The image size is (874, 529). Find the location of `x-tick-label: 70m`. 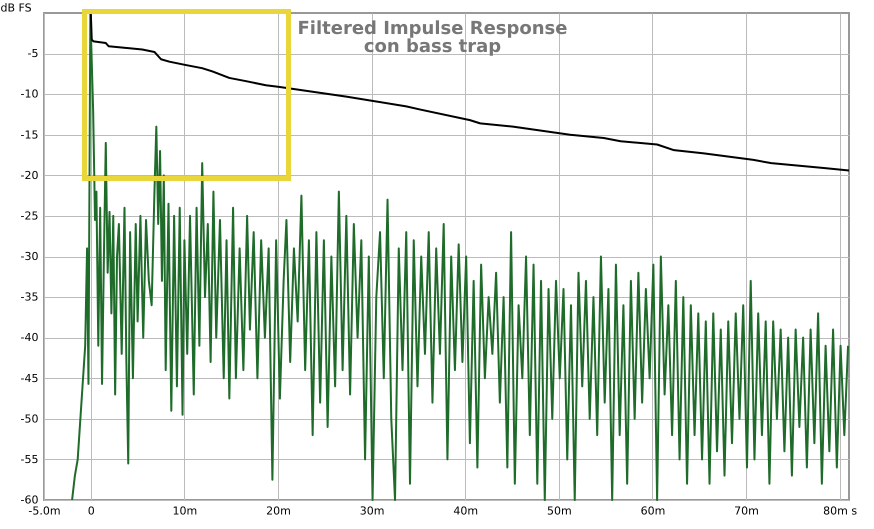

x-tick-label: 70m is located at coordinates (746, 511).